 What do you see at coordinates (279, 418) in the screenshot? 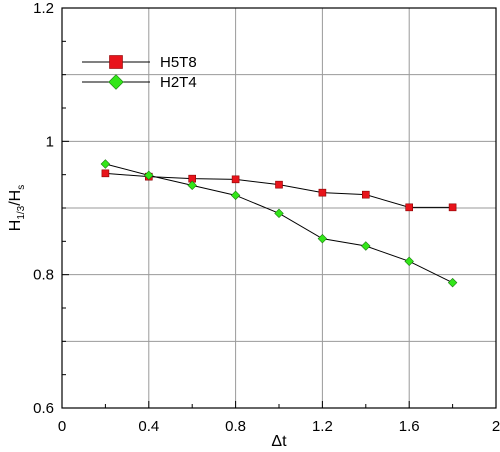
I see `x-axis-ticks: 0 0.4 0.8 1.2 1.6 2` at bounding box center [279, 418].